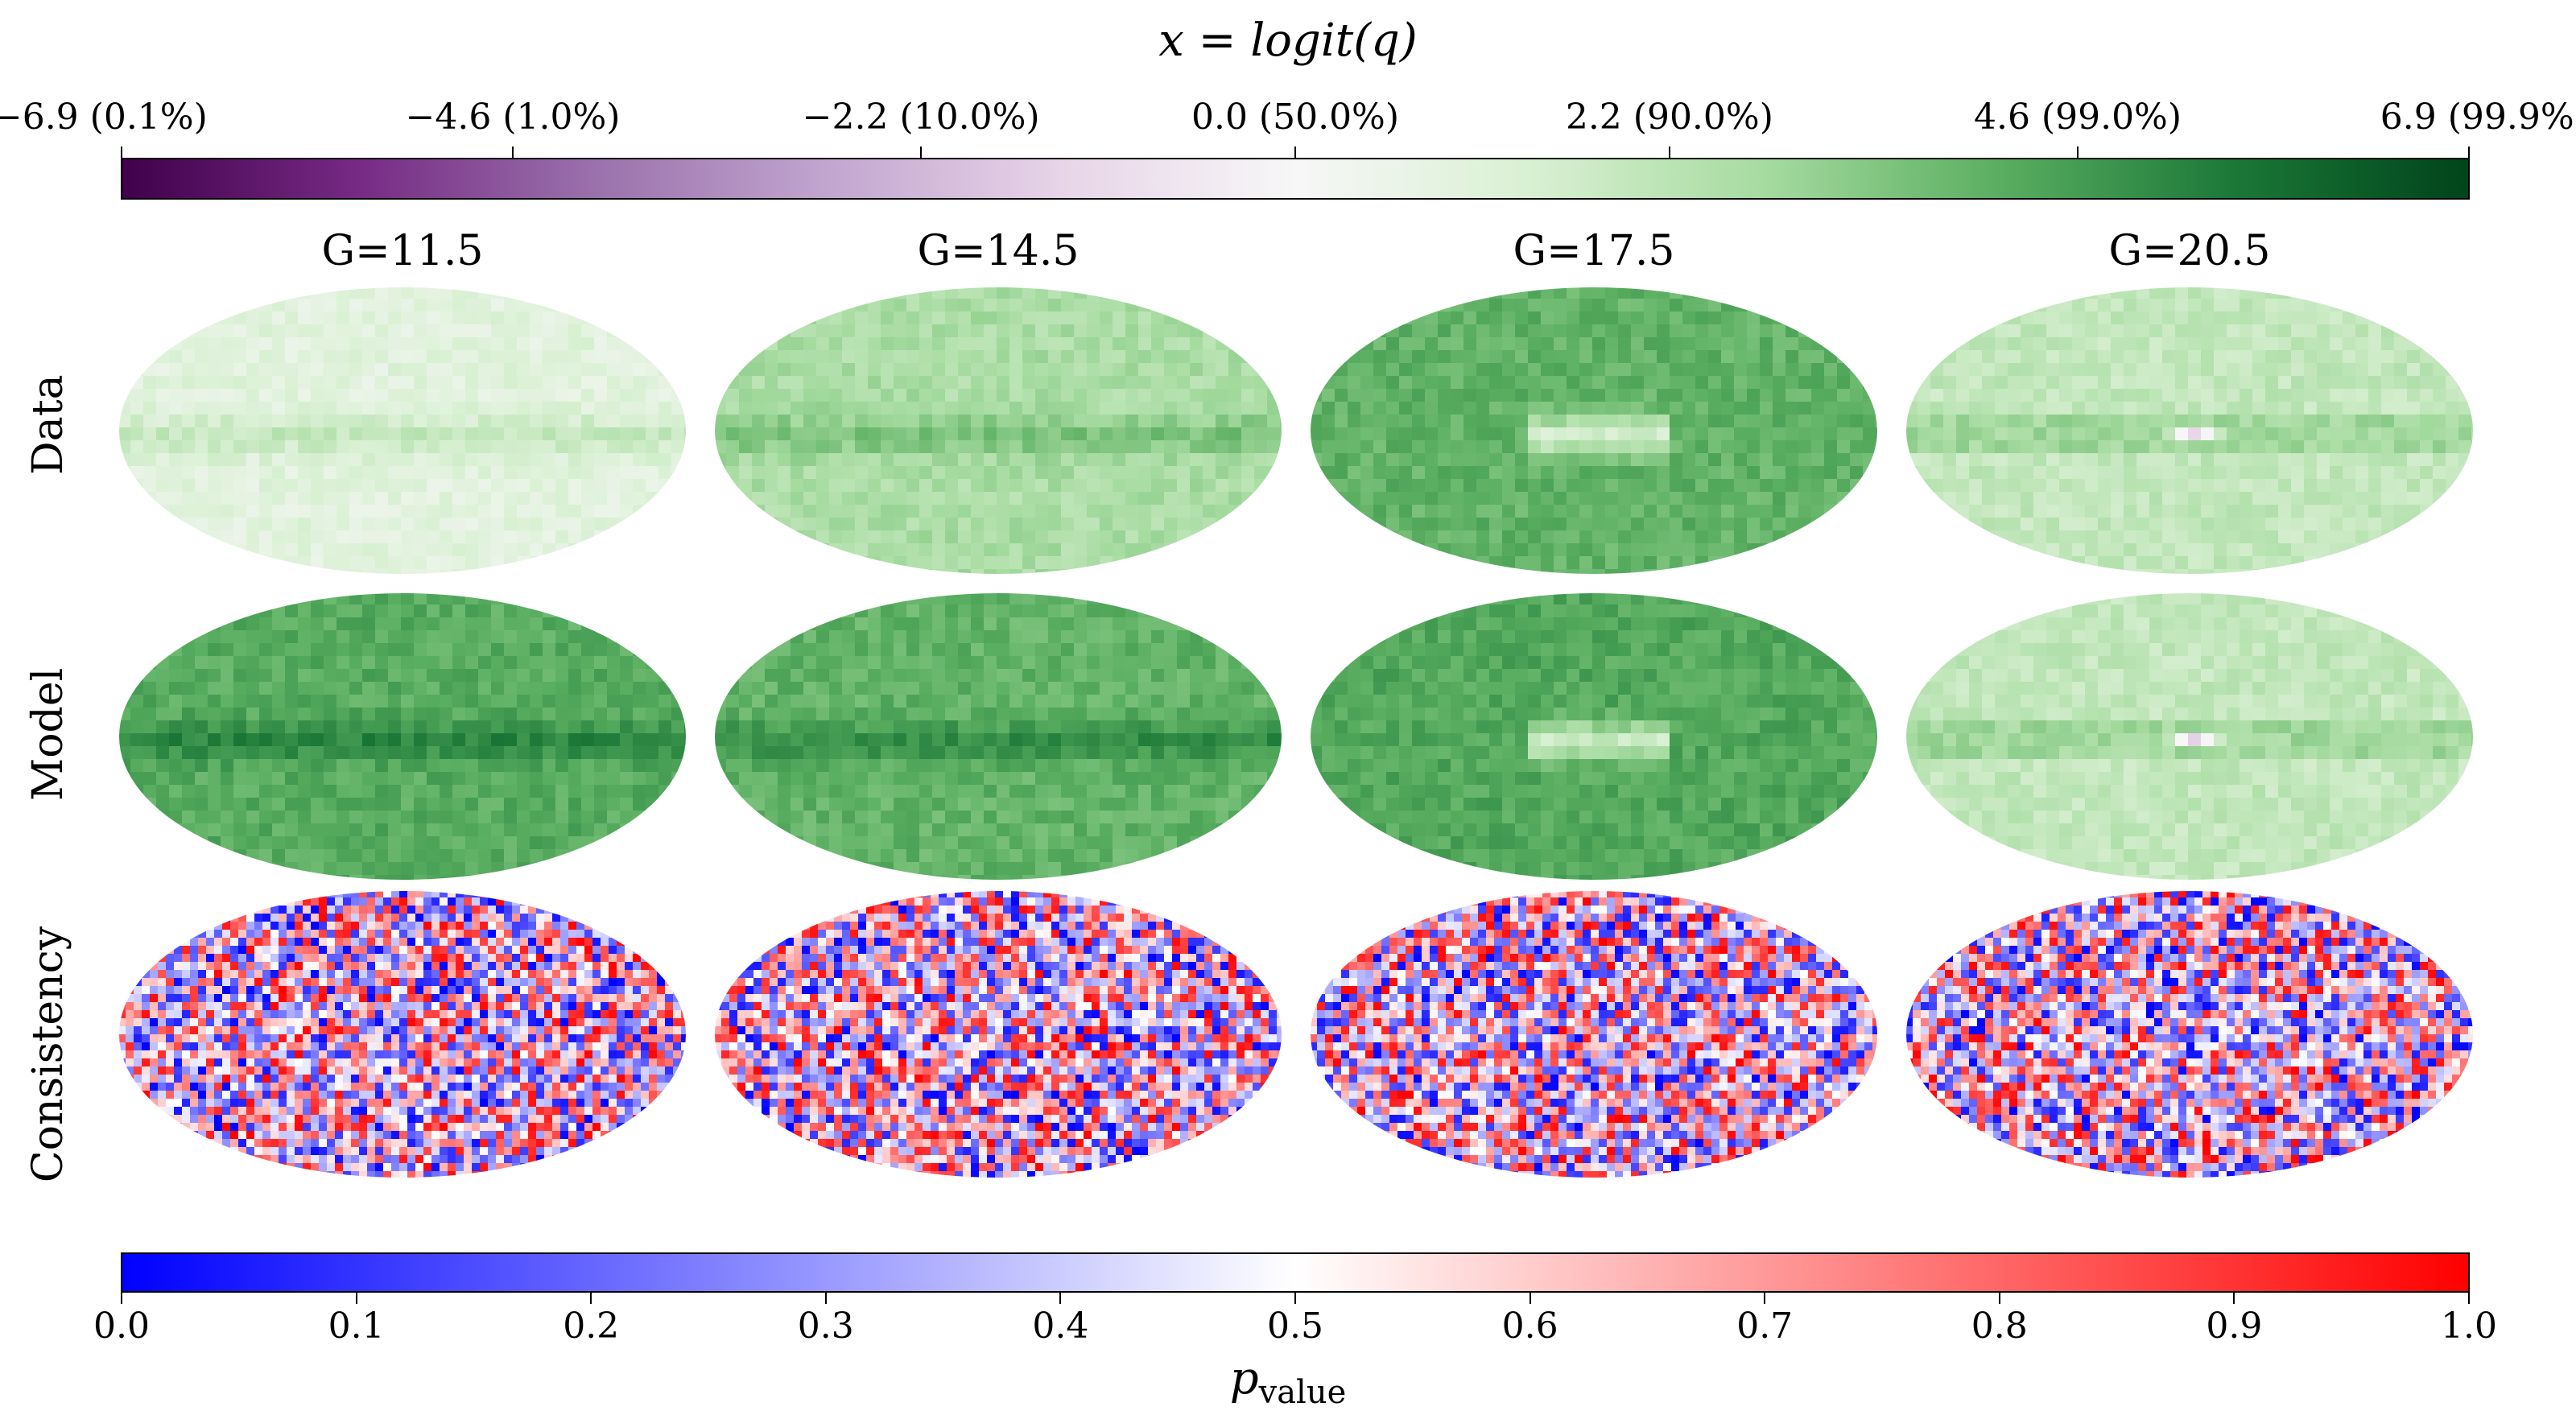  What do you see at coordinates (1765, 1326) in the screenshot?
I see `bottom-tick-label: 0.7` at bounding box center [1765, 1326].